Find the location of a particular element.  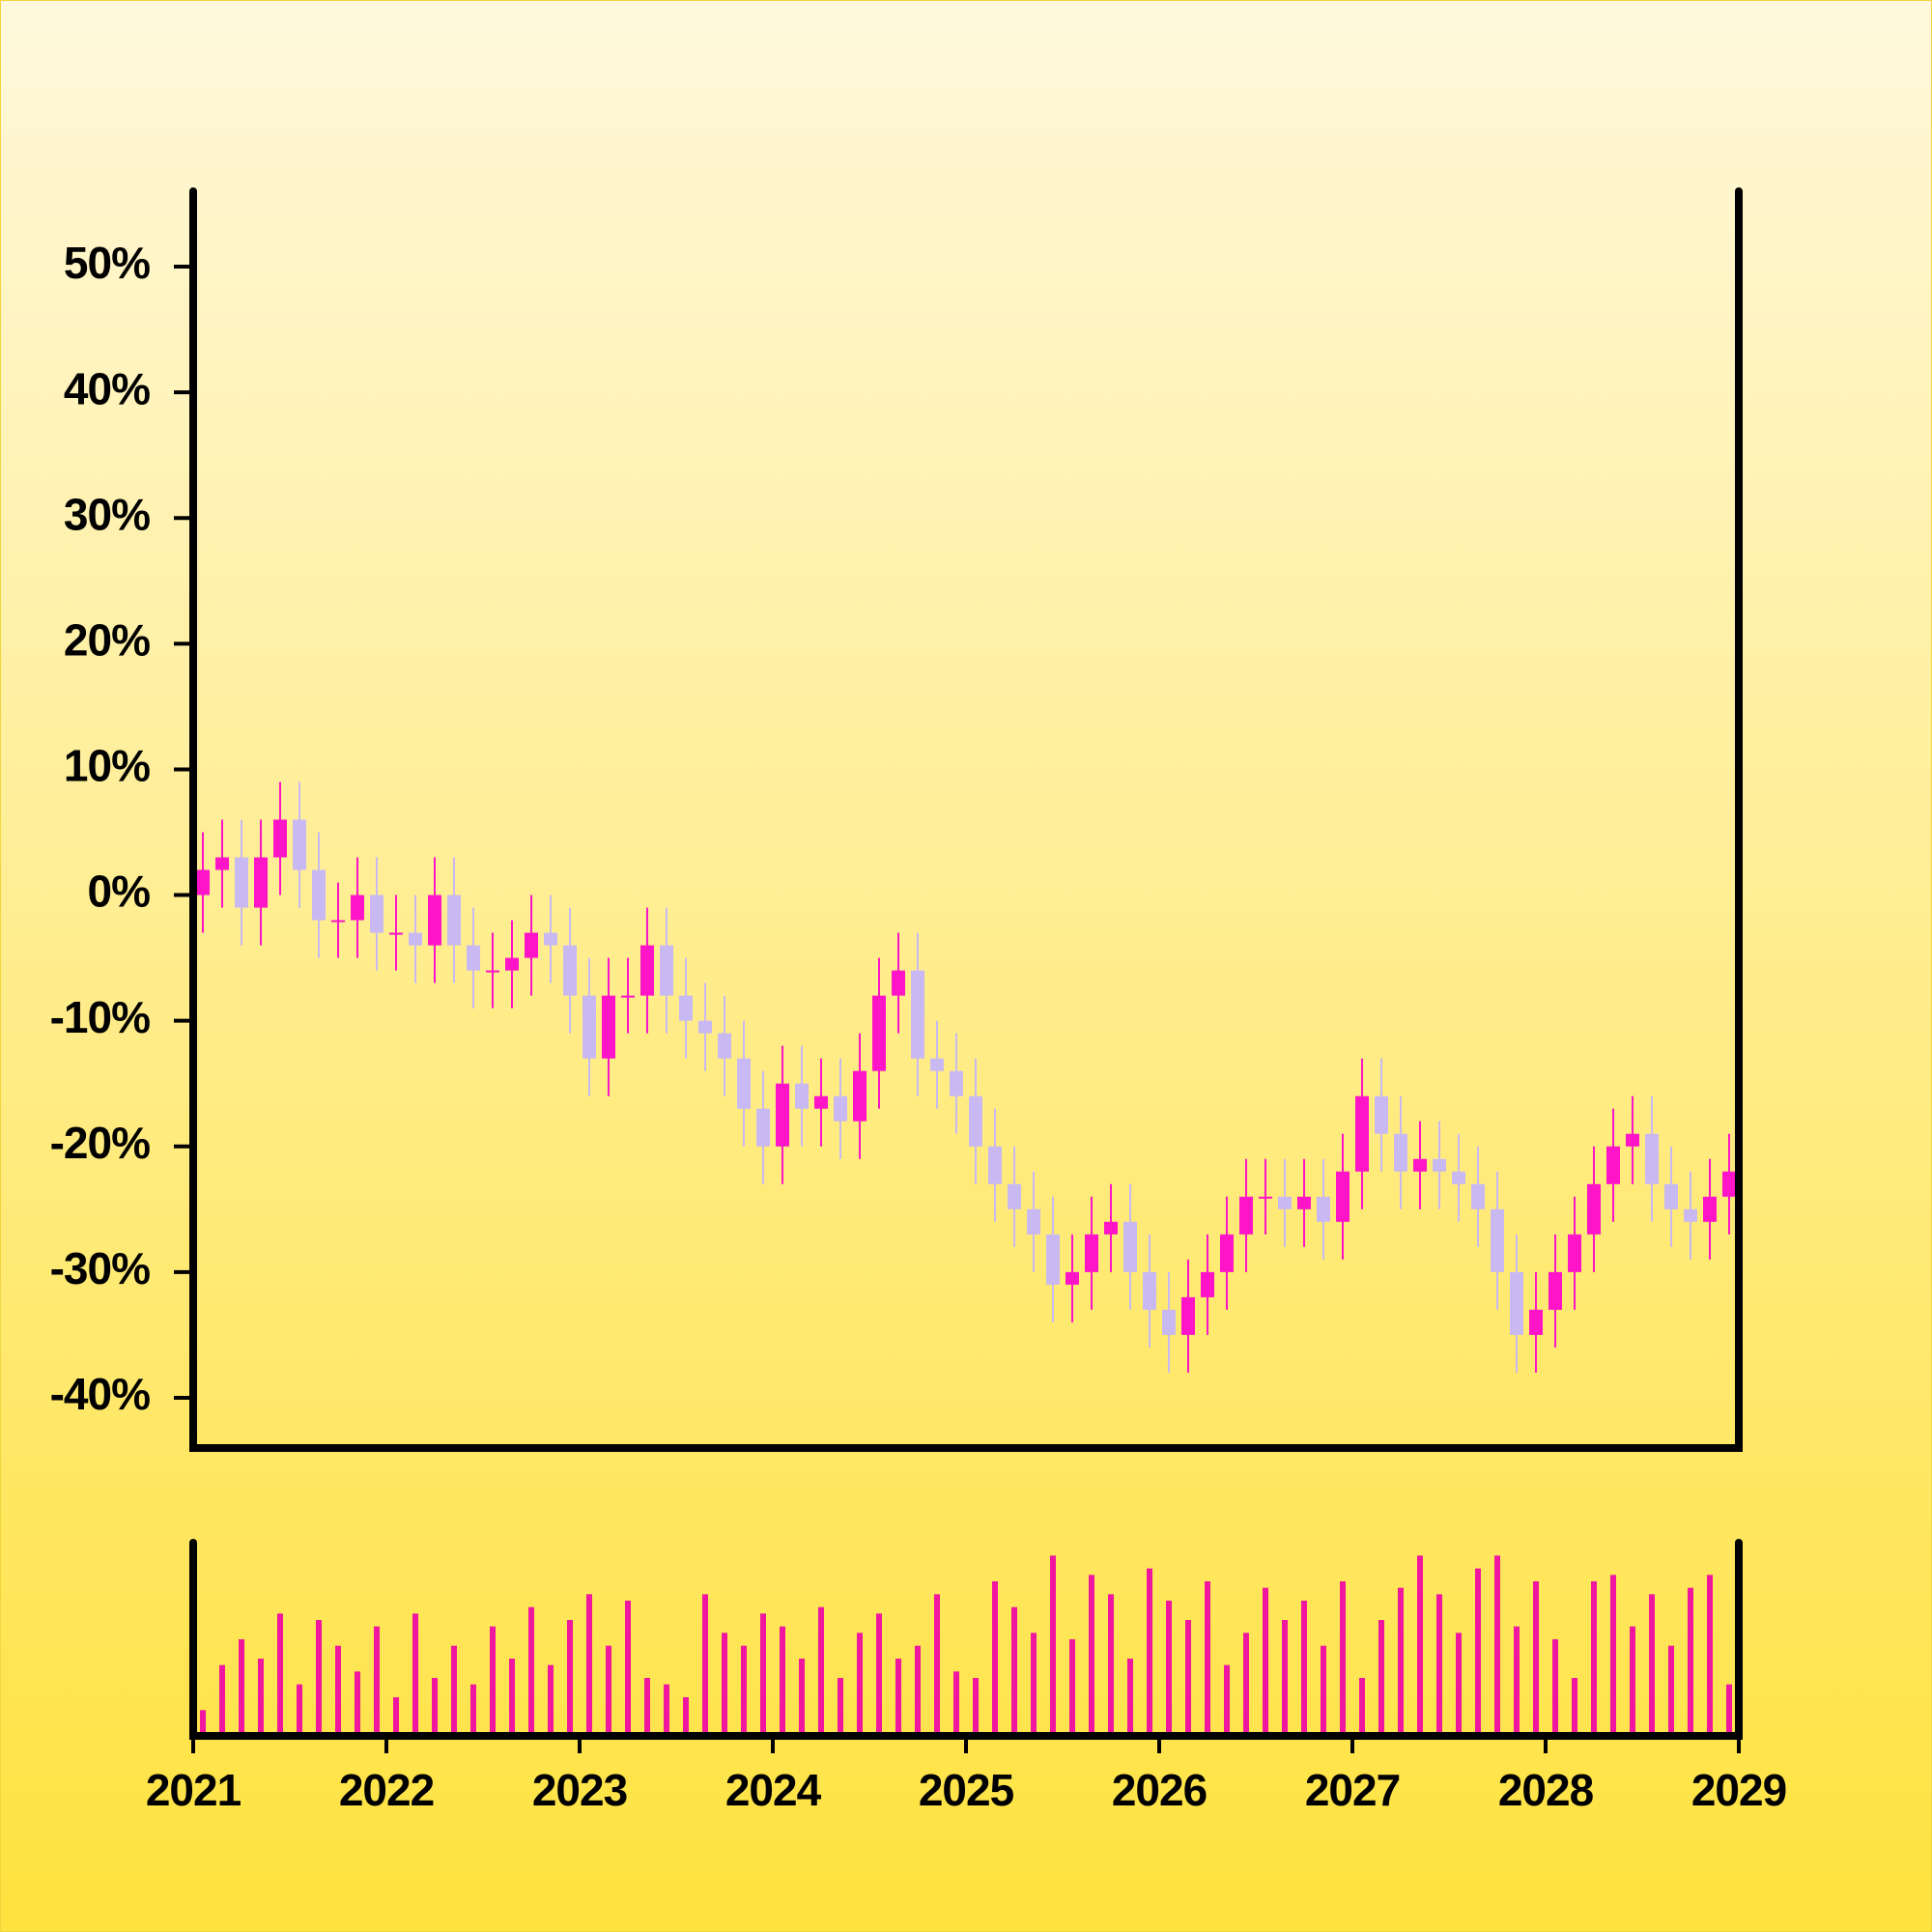

y-tick-label: 20% is located at coordinates (107, 640).